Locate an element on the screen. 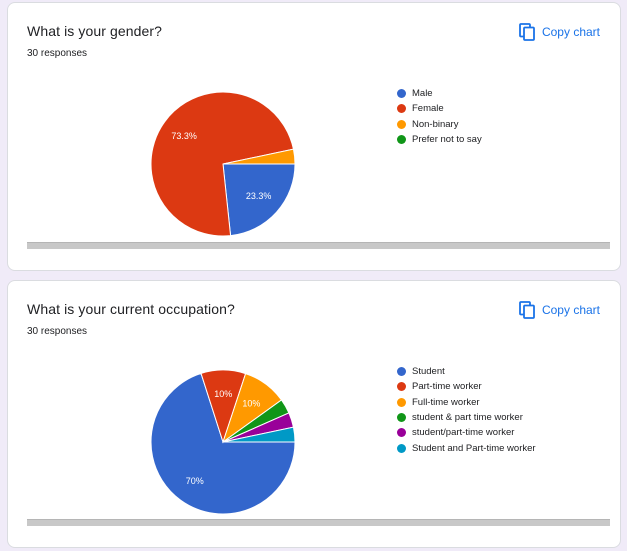  legend-item-part-time-worker: Part-time worker is located at coordinates (466, 386).